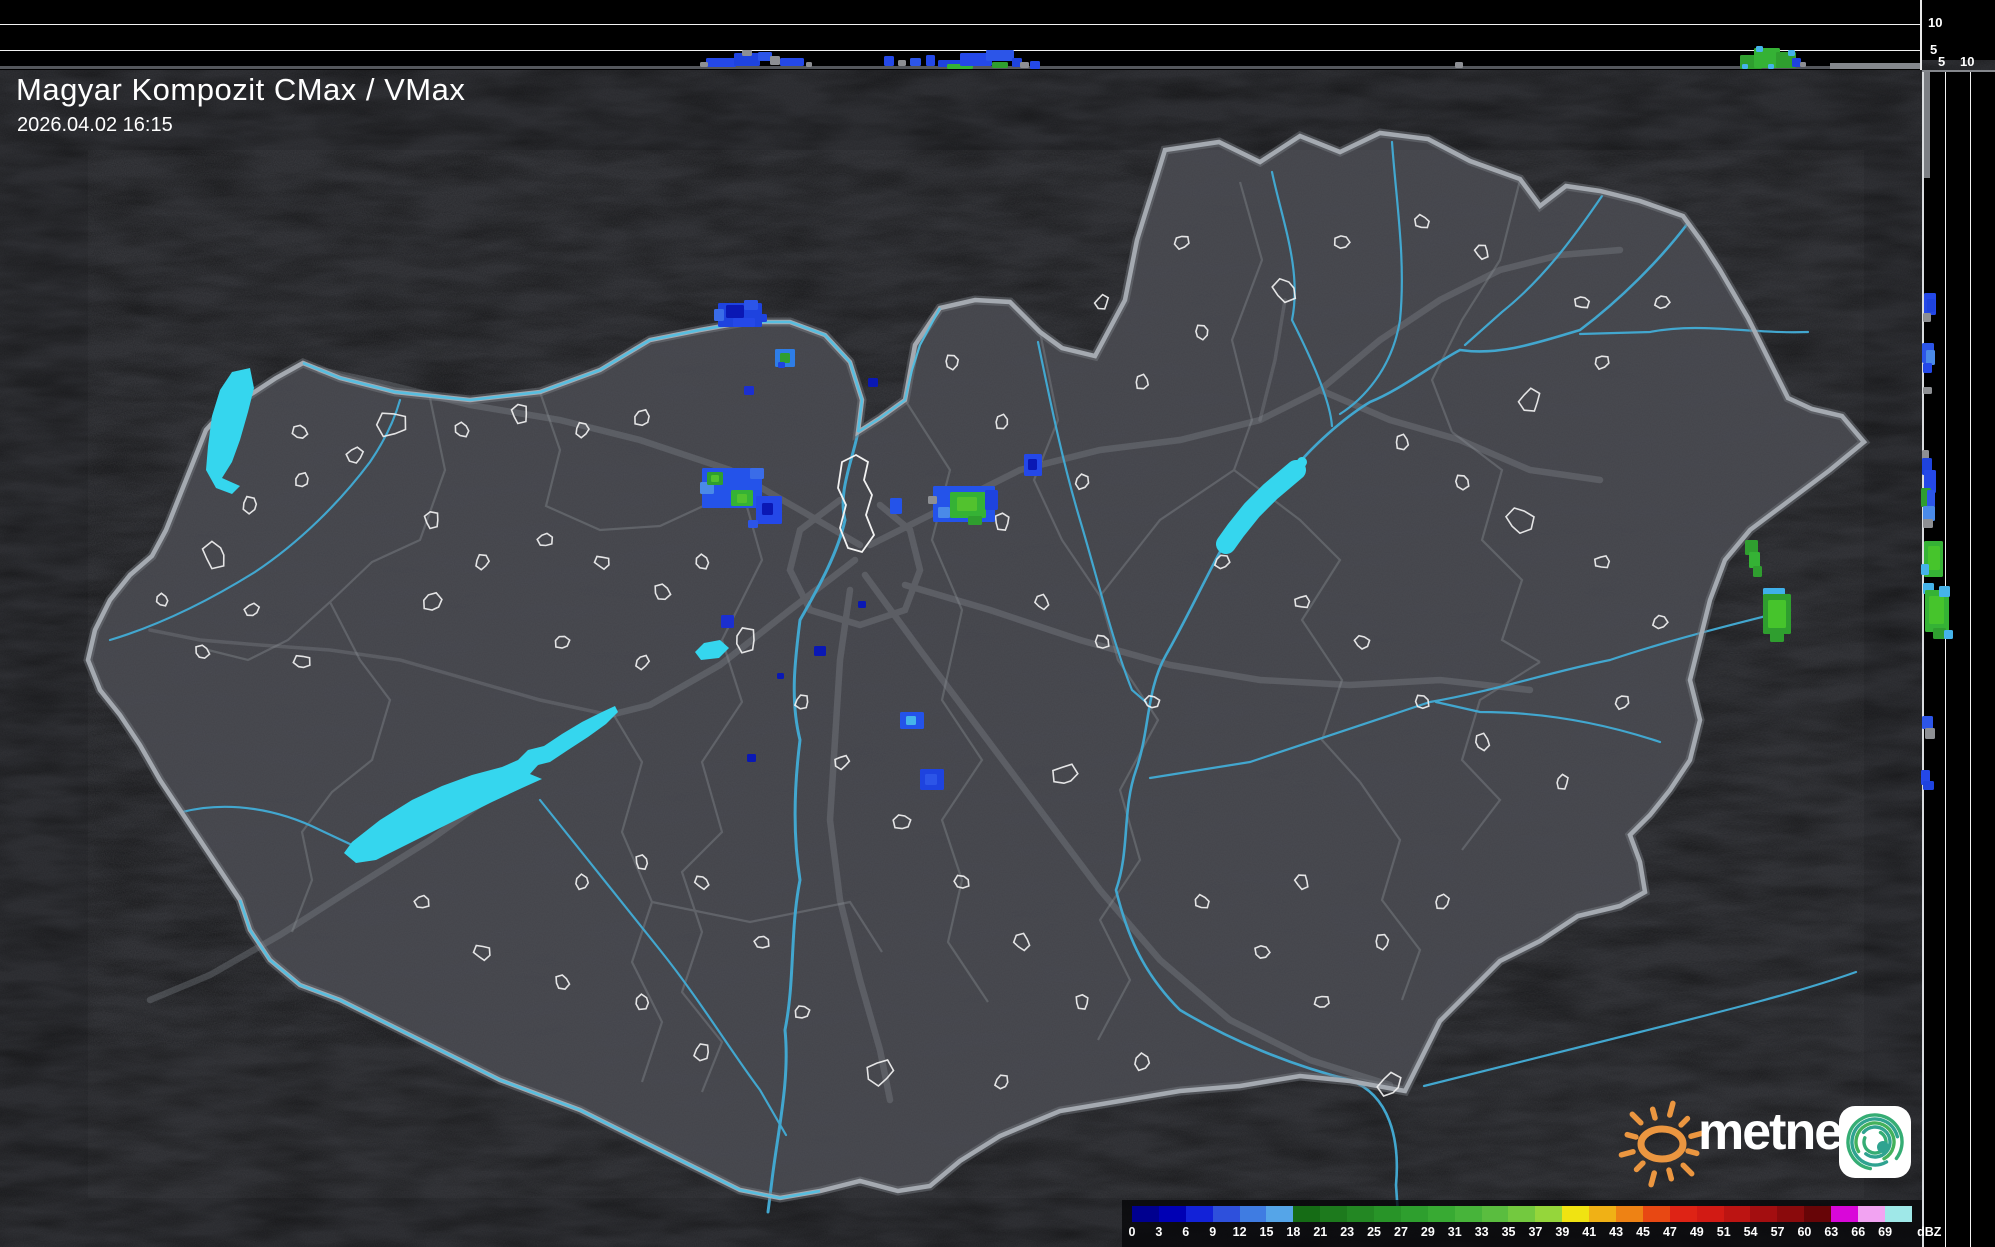 The width and height of the screenshot is (1995, 1247). Describe the element at coordinates (1239, 1232) in the screenshot. I see `legend-tick-12: 12` at that location.